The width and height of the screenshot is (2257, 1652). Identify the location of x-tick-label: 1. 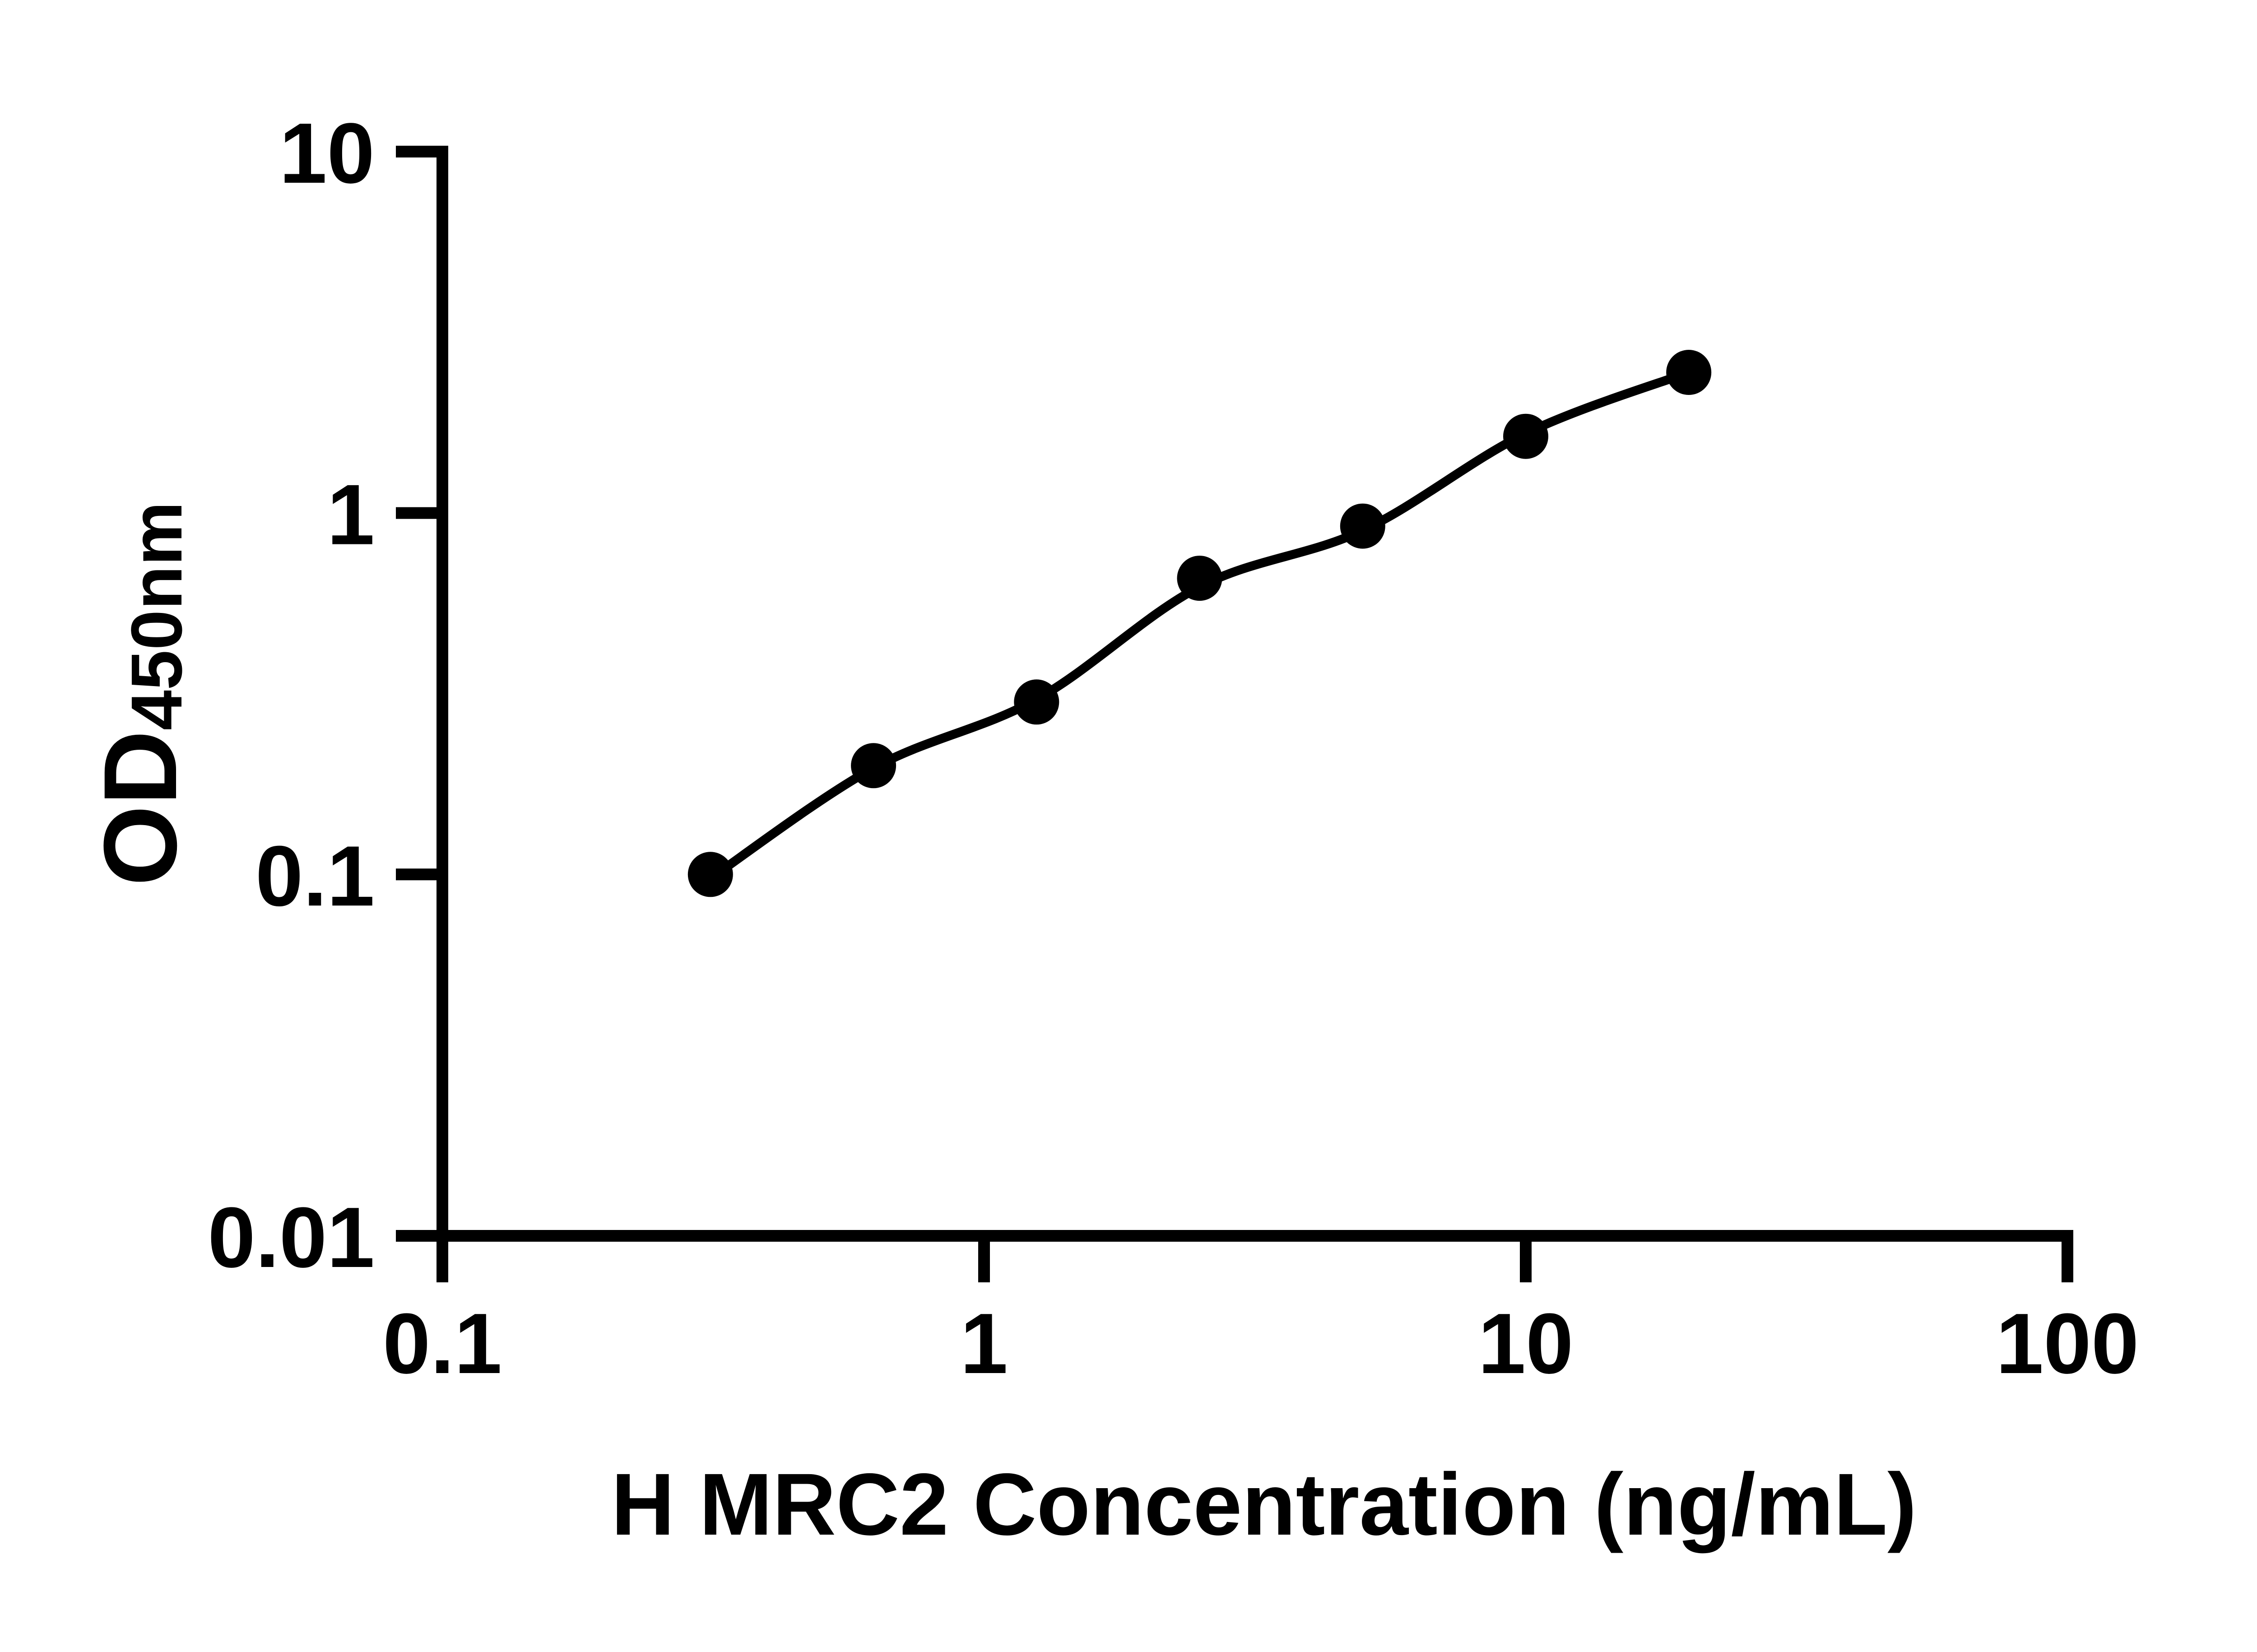
(984, 1344).